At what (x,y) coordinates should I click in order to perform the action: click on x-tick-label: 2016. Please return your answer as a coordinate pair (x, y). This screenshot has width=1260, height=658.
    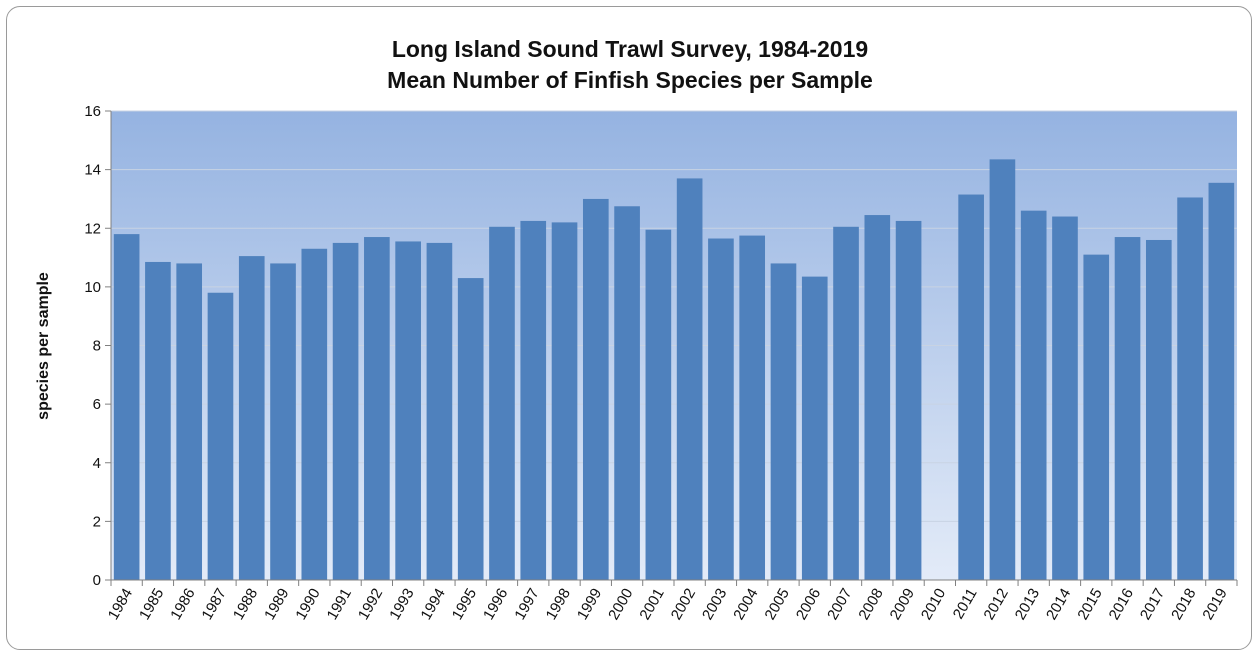
    Looking at the image, I should click on (1121, 604).